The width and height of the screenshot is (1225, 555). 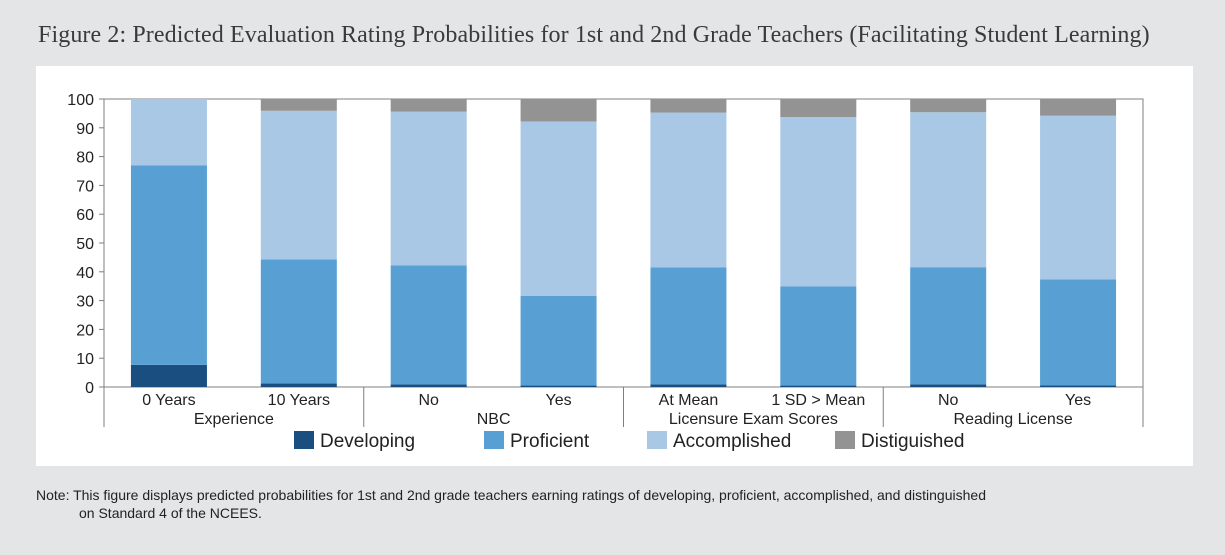 What do you see at coordinates (85, 273) in the screenshot?
I see `y-tick-label: 40` at bounding box center [85, 273].